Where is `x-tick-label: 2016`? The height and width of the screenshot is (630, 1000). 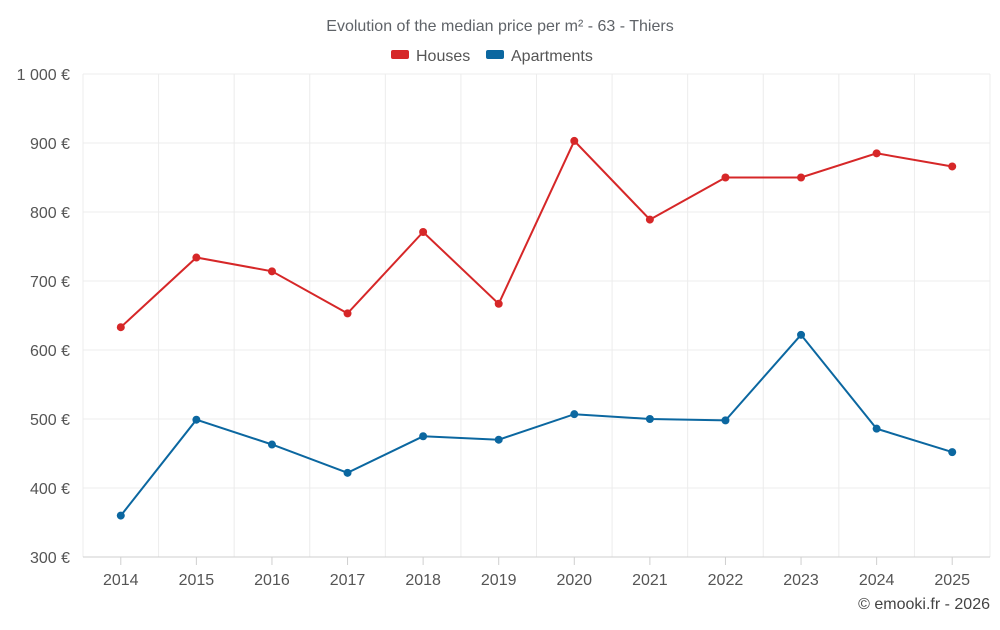 x-tick-label: 2016 is located at coordinates (272, 580).